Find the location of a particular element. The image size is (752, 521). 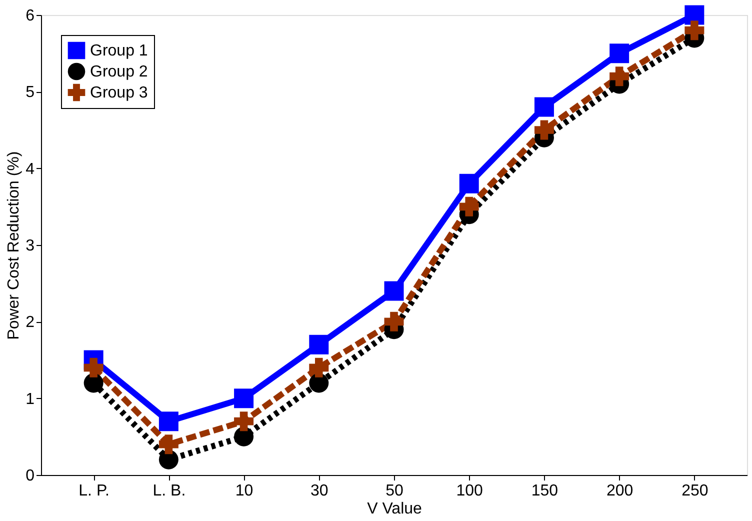

x-tick-label: 50 is located at coordinates (395, 491).